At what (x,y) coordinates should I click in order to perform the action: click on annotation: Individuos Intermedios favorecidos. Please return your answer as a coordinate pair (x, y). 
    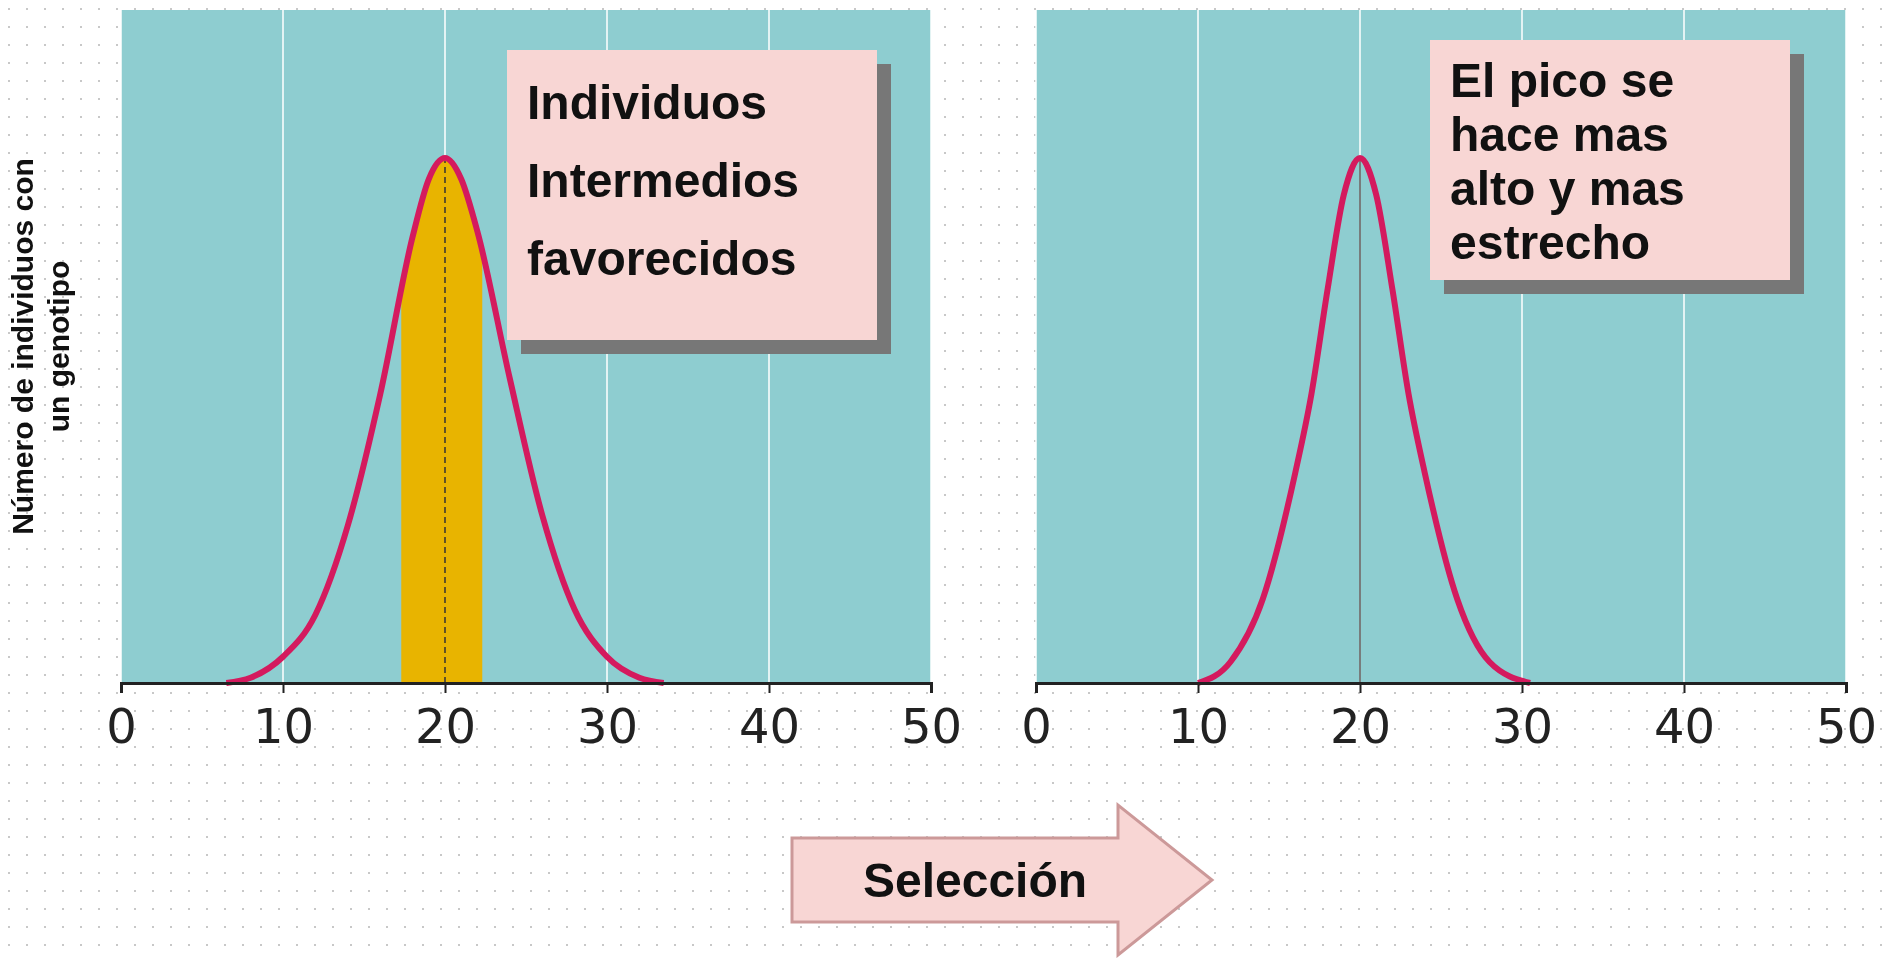
    Looking at the image, I should click on (664, 181).